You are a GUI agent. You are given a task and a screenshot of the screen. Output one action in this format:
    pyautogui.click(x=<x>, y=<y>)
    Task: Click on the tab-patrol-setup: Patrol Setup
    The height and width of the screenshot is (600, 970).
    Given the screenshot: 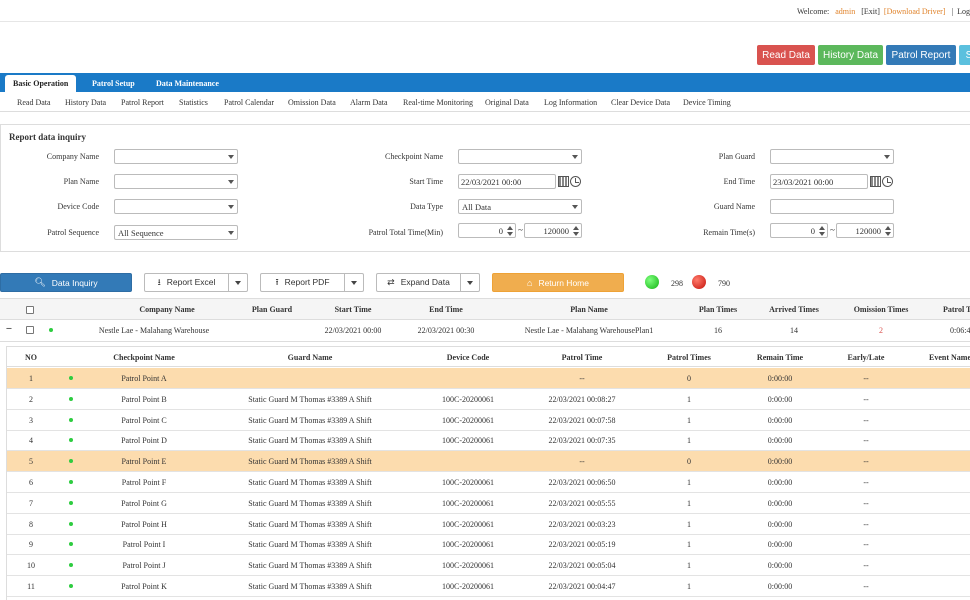 What is the action you would take?
    pyautogui.click(x=113, y=83)
    